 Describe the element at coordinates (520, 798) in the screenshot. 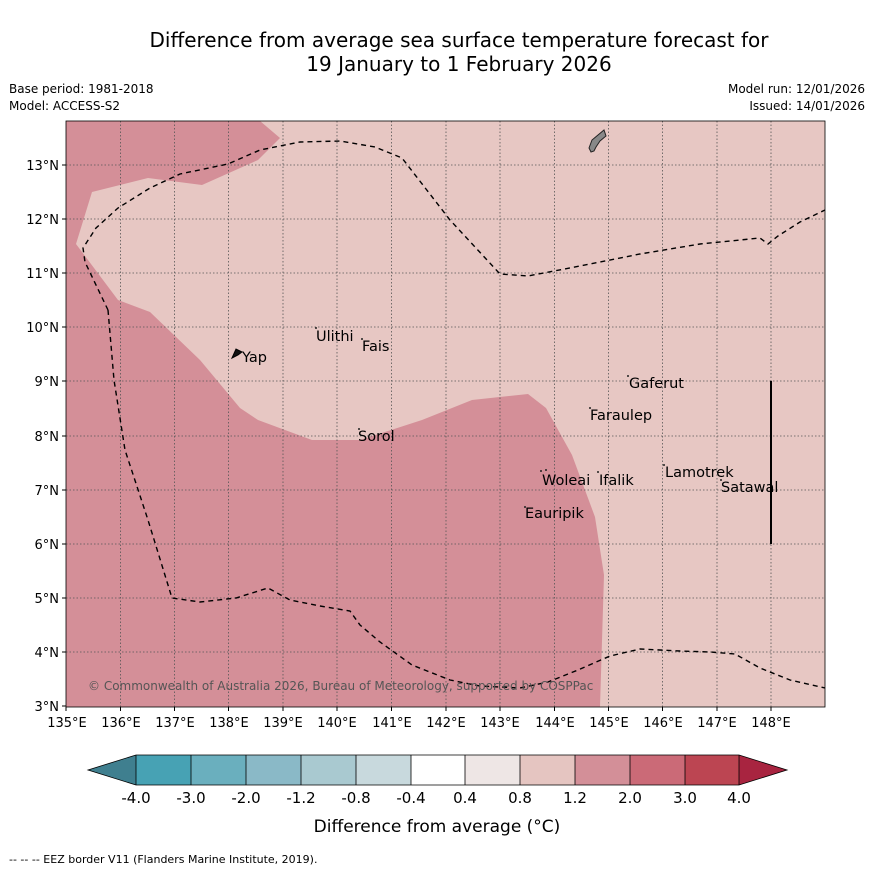

I see `colorbar-label: 0.8` at that location.